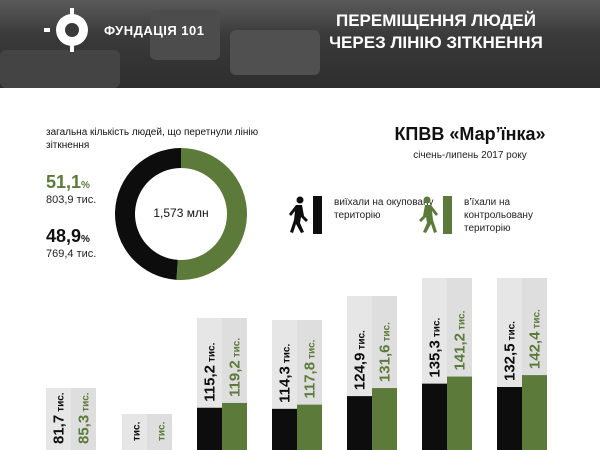 This screenshot has width=600, height=450. I want to click on bar-value-label: 81,7тис., so click(59, 418).